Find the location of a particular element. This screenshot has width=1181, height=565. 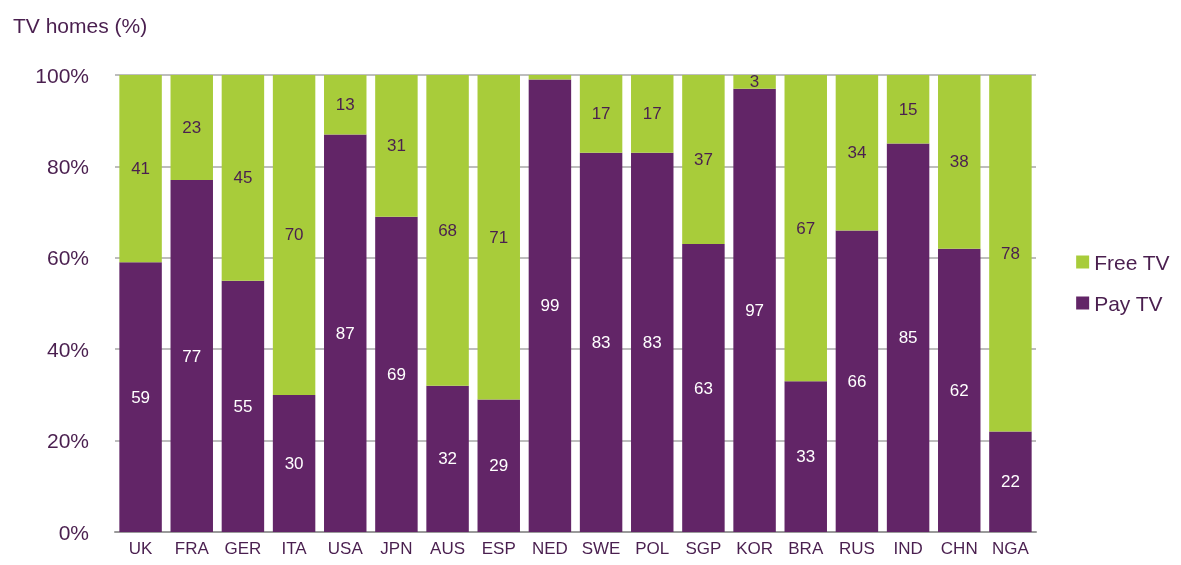

data-label: 30 is located at coordinates (294, 463).